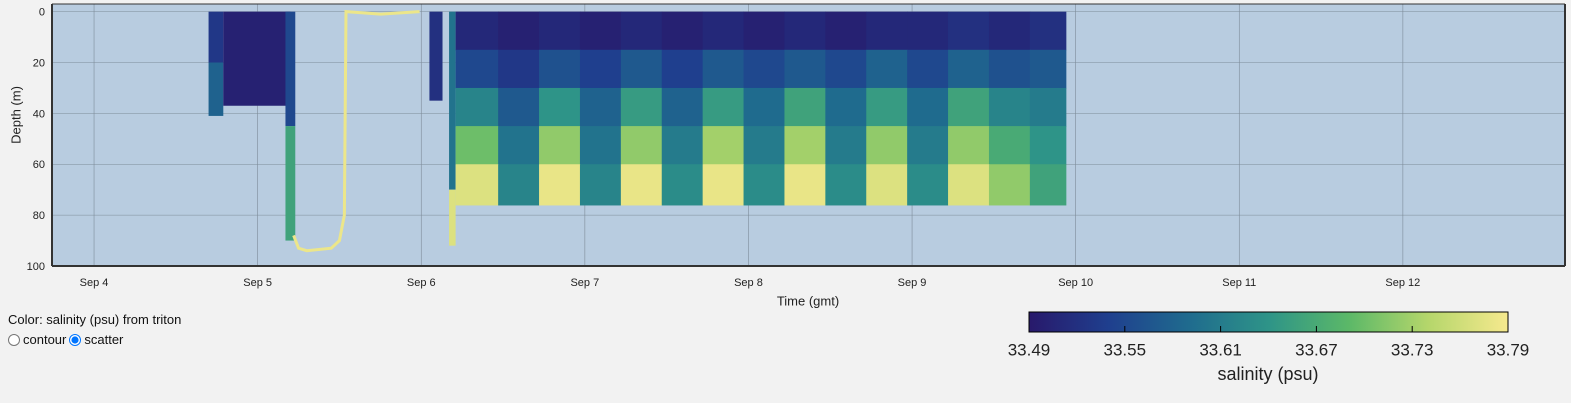  What do you see at coordinates (39, 216) in the screenshot?
I see `y-tick-label: 80` at bounding box center [39, 216].